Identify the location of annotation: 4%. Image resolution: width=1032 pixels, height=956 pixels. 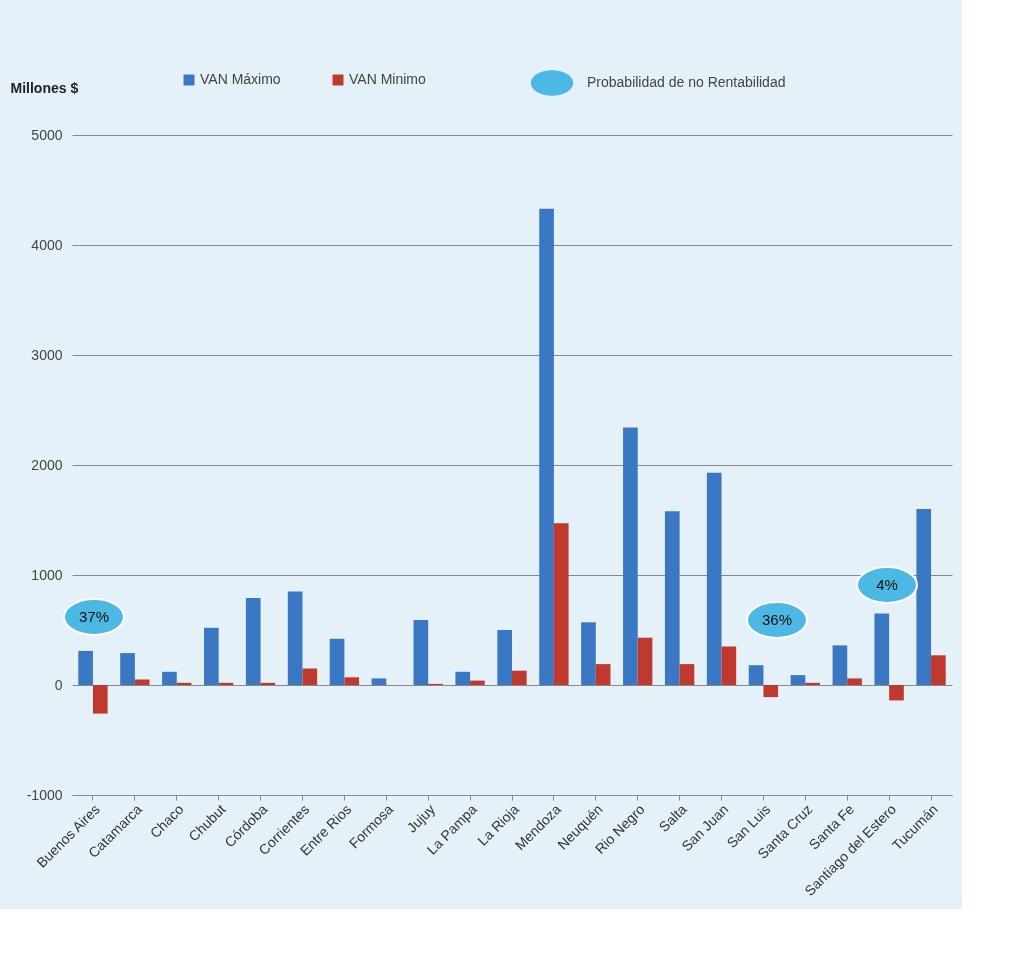
(887, 584).